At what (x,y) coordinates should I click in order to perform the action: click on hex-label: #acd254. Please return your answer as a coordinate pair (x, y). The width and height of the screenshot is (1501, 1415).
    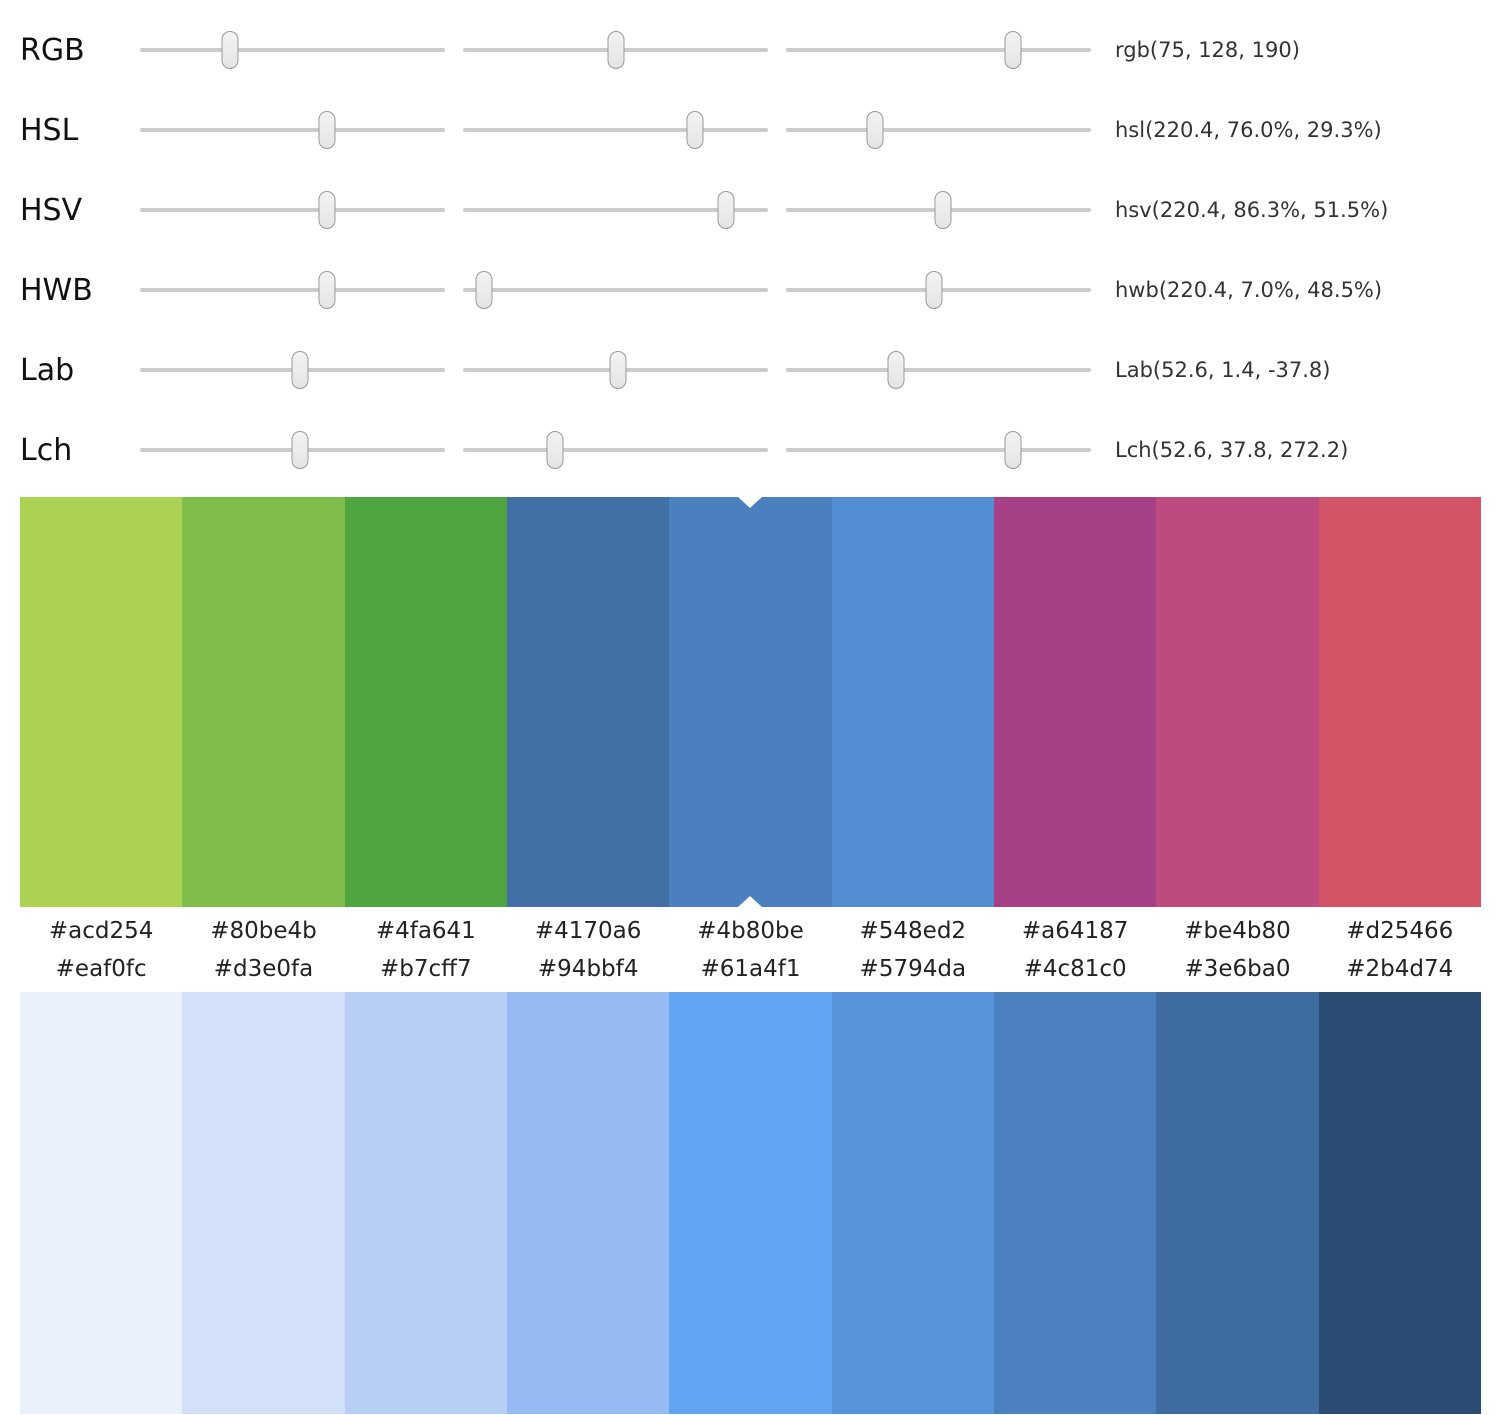
    Looking at the image, I should click on (101, 931).